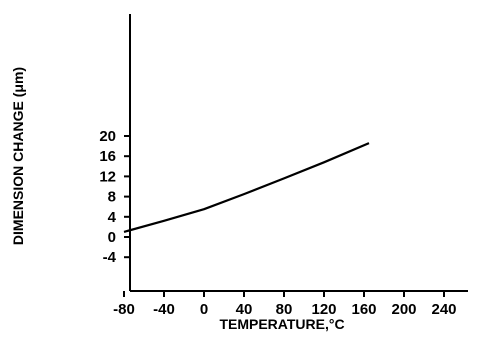 The width and height of the screenshot is (477, 346). I want to click on y-tick-label: 4, so click(112, 217).